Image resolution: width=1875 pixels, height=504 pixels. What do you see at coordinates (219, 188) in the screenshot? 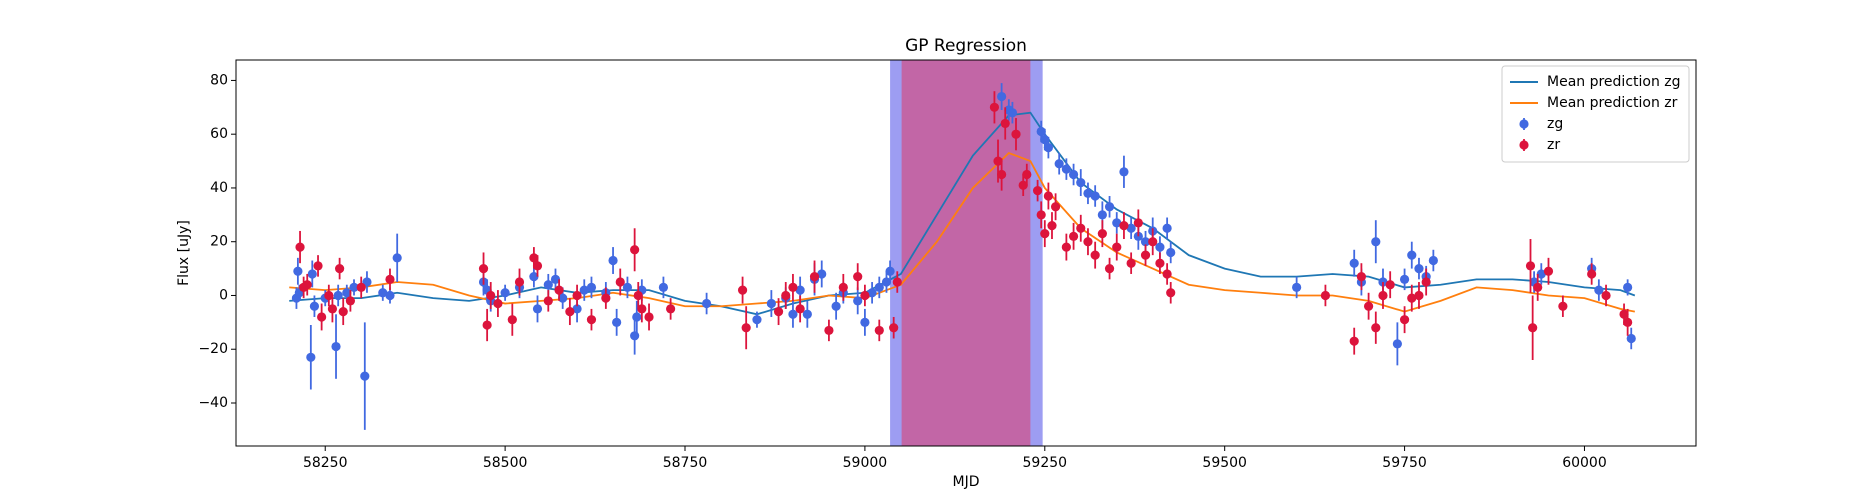
I see `y-tick-label: 40` at bounding box center [219, 188].